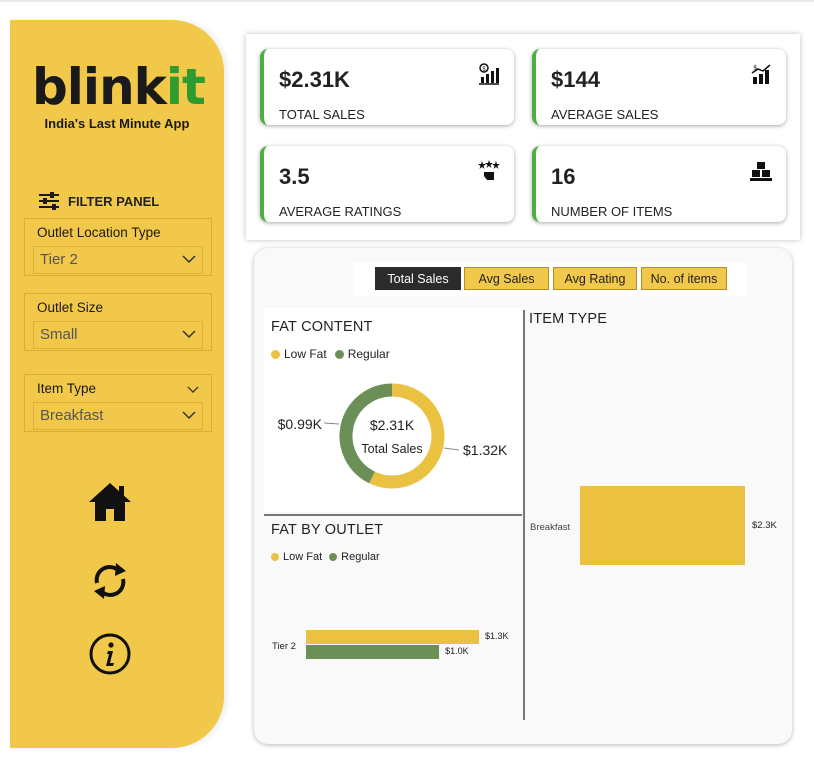  What do you see at coordinates (497, 636) in the screenshot?
I see `bar-low-fat-label: $1.3K` at bounding box center [497, 636].